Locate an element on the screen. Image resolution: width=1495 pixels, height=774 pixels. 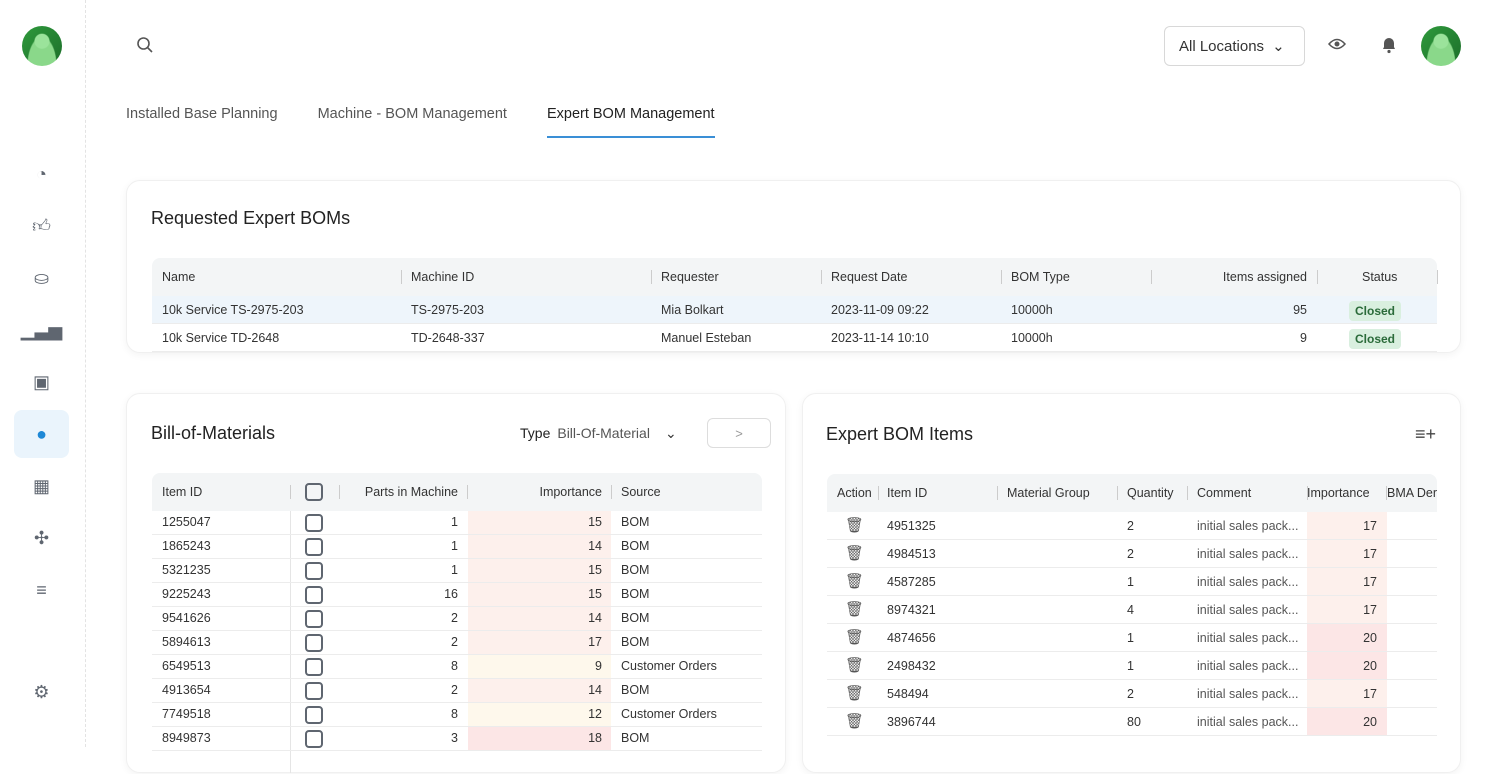
item-id: 4984513 is located at coordinates (911, 554).